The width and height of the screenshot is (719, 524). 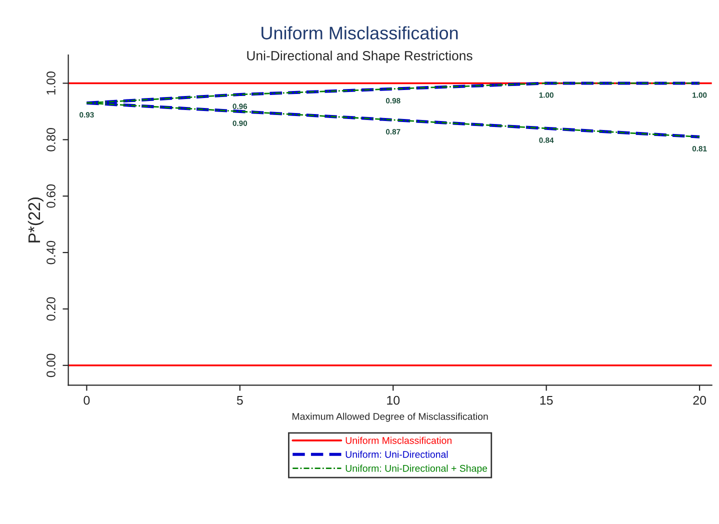 What do you see at coordinates (417, 469) in the screenshot?
I see `text: Uniform: Uni-Directional + Shape` at bounding box center [417, 469].